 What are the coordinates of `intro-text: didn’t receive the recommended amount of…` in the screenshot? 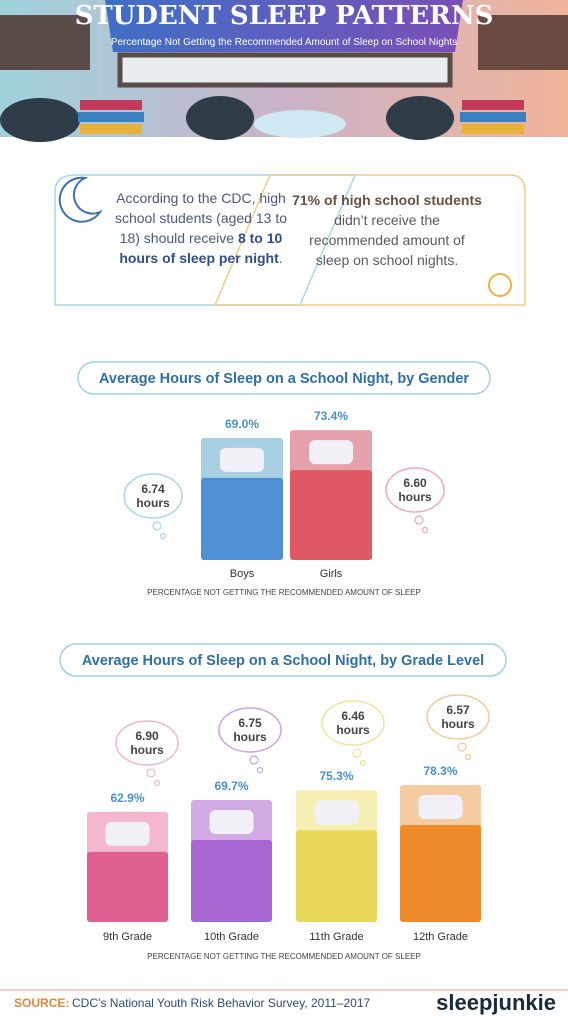 It's located at (387, 240).